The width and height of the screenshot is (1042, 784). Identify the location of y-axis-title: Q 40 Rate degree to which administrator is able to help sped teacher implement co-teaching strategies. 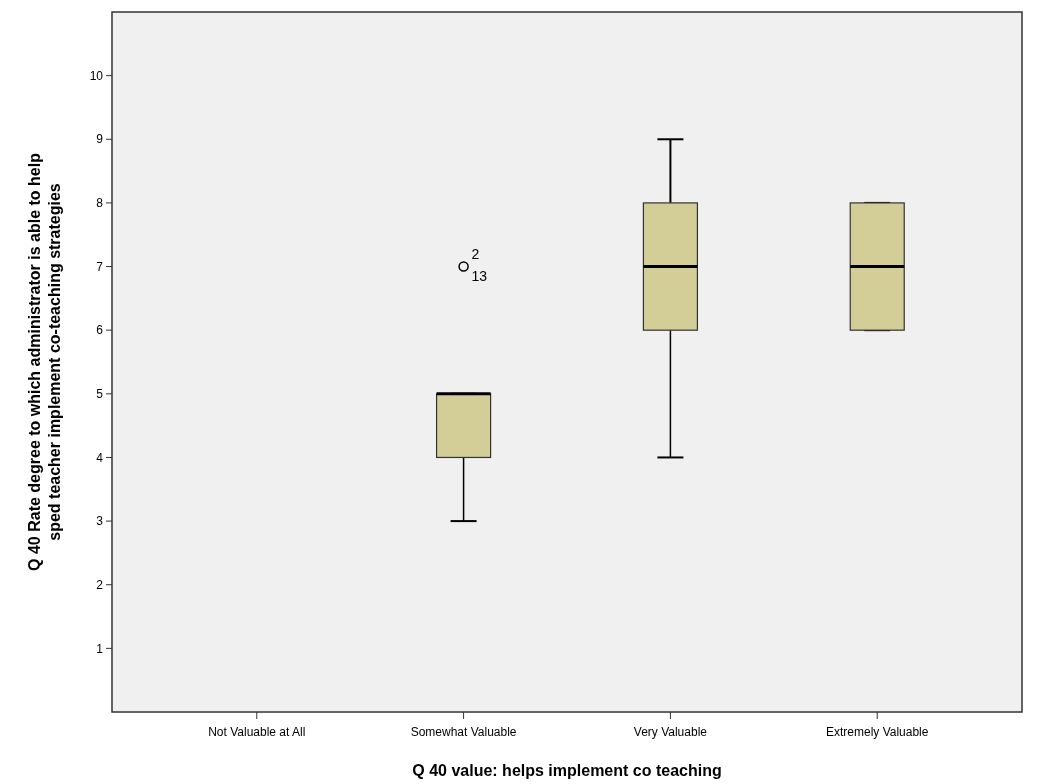
(44, 361).